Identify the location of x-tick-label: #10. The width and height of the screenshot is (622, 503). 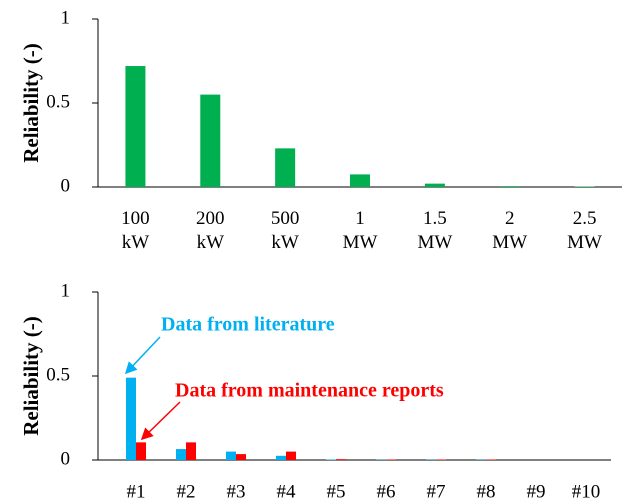
(586, 491).